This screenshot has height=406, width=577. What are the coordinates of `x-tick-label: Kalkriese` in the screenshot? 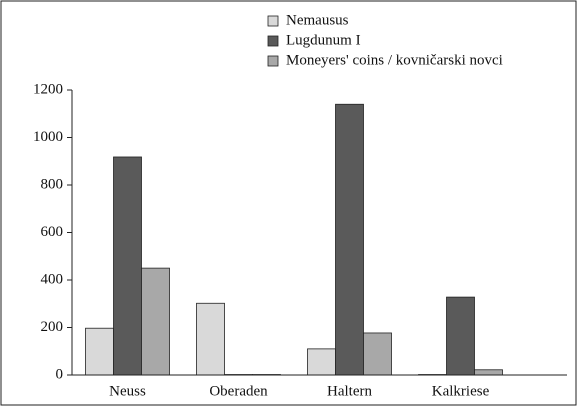 It's located at (461, 391).